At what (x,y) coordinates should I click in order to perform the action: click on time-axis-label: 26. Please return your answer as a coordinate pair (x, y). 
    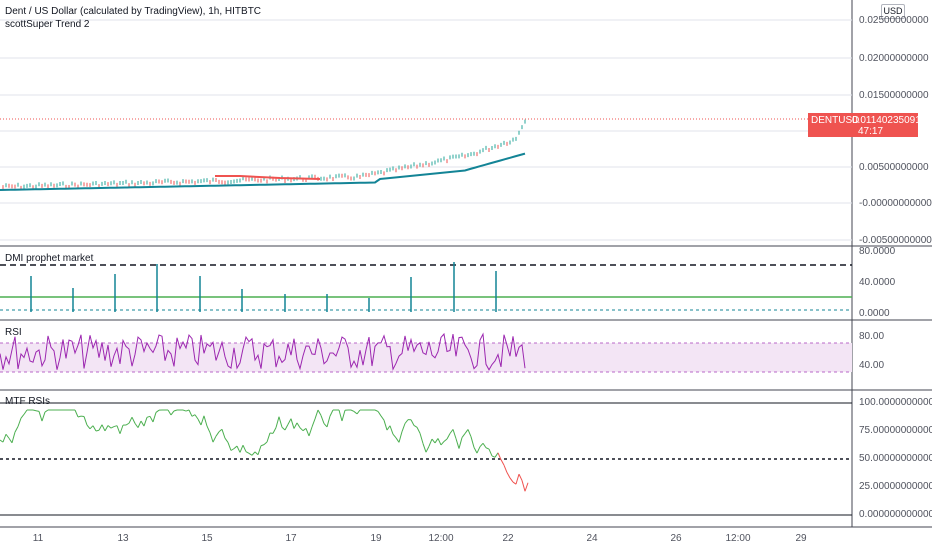
    Looking at the image, I should click on (675, 538).